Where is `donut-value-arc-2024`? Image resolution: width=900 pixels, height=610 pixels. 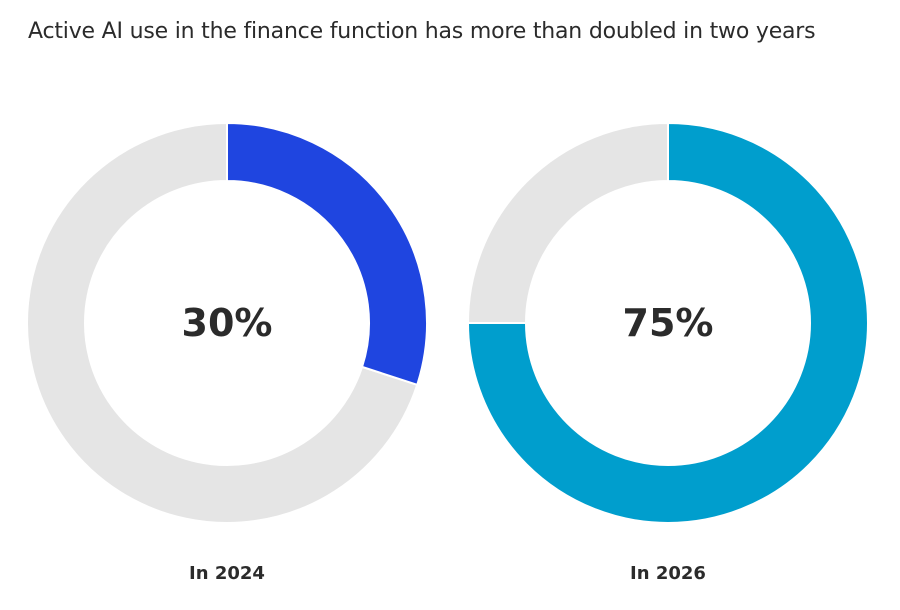
donut-value-arc-2024 is located at coordinates (327, 254).